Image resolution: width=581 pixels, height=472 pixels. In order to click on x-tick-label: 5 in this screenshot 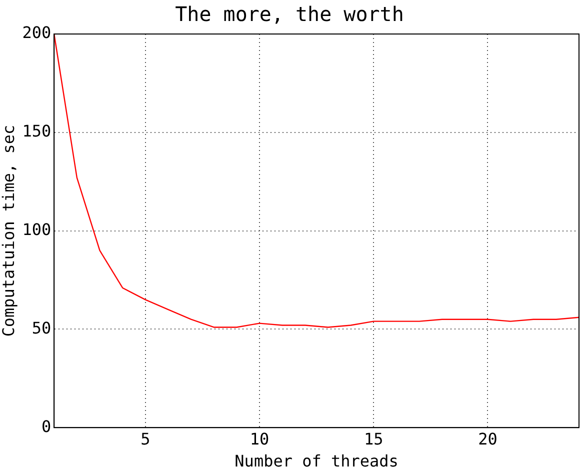, I will do `click(145, 438)`.